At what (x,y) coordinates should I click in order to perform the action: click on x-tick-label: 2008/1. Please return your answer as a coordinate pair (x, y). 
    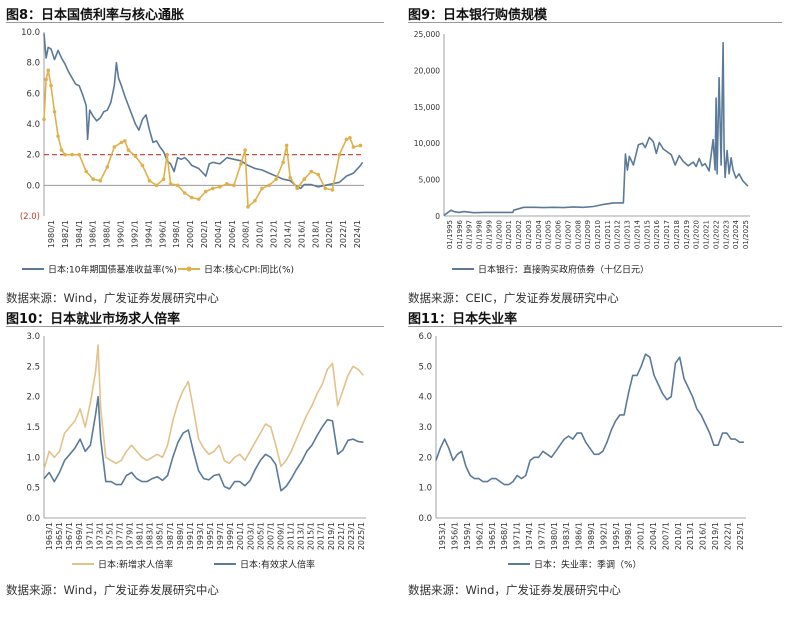
    Looking at the image, I should click on (246, 234).